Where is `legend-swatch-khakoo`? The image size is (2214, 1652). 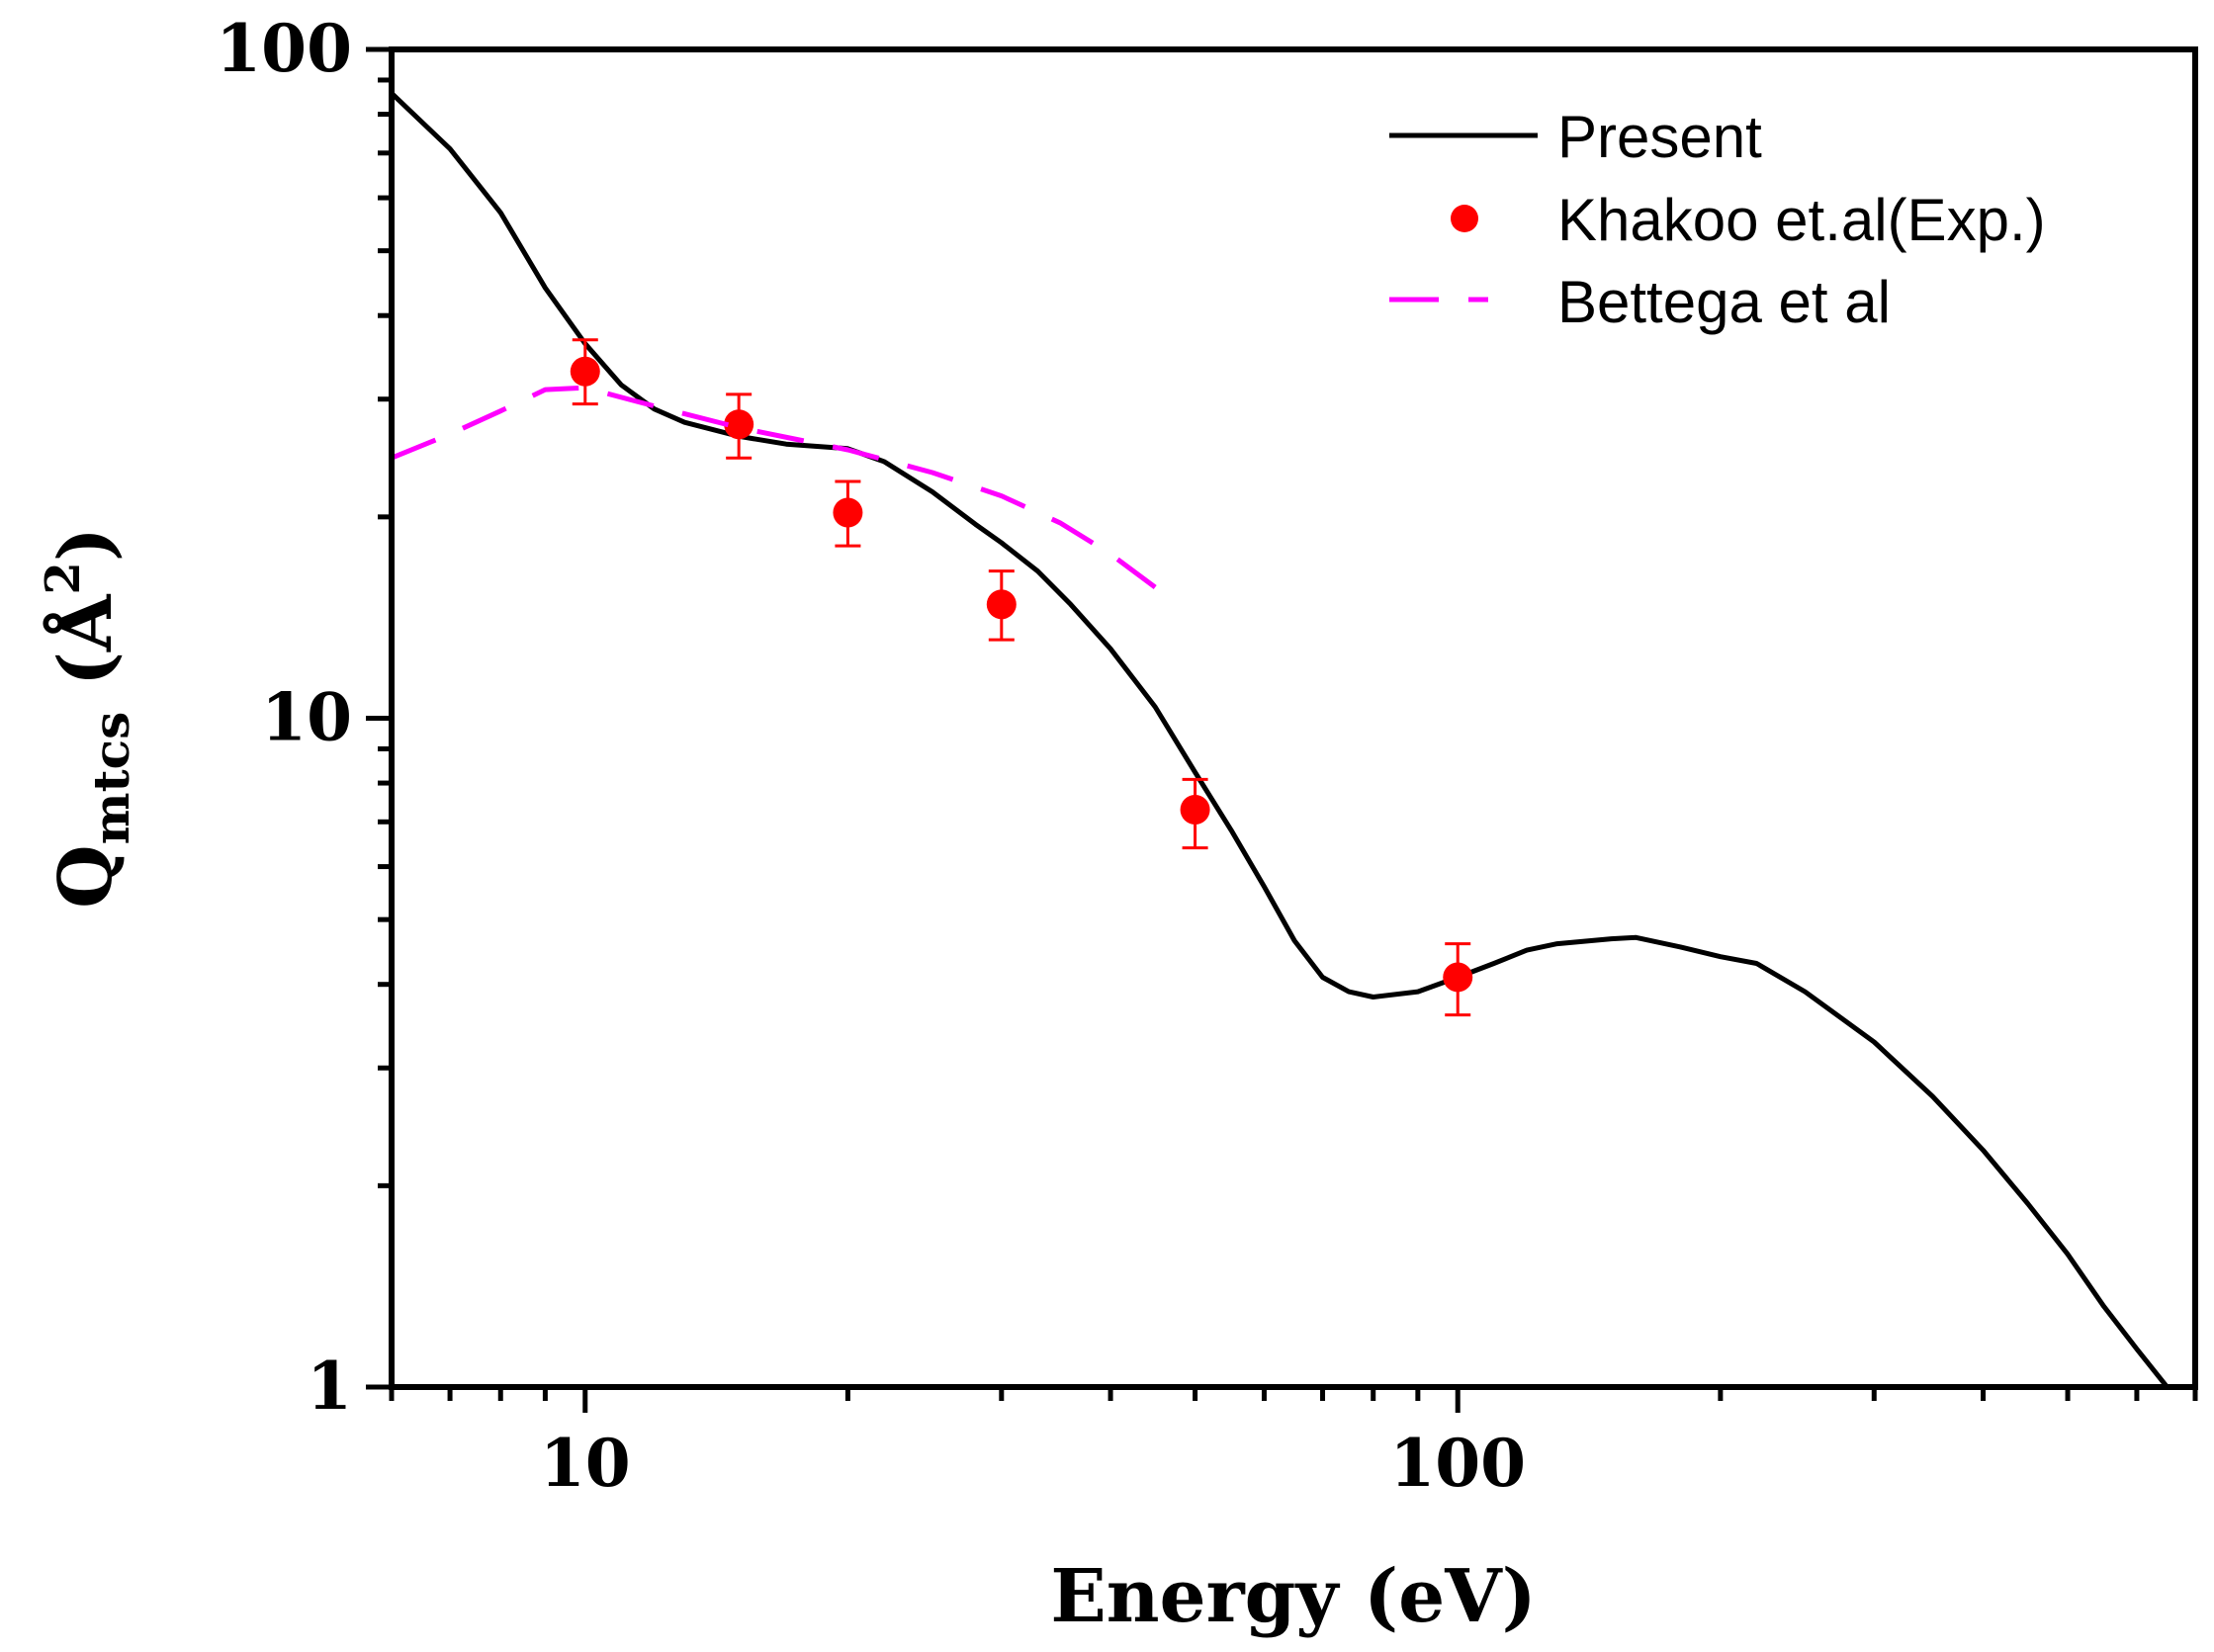
legend-swatch-khakoo is located at coordinates (1464, 219).